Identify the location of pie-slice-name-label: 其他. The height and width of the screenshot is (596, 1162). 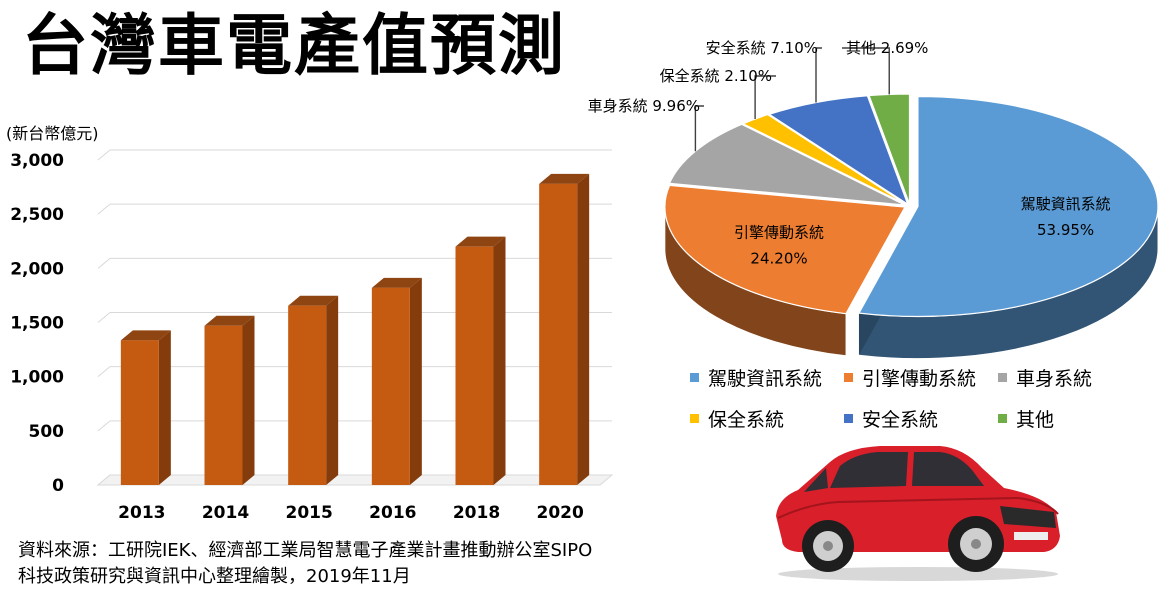
(863, 48).